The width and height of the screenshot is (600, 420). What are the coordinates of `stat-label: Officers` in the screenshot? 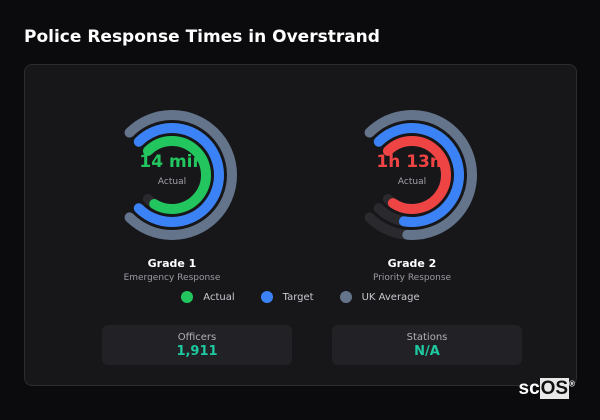 It's located at (197, 337).